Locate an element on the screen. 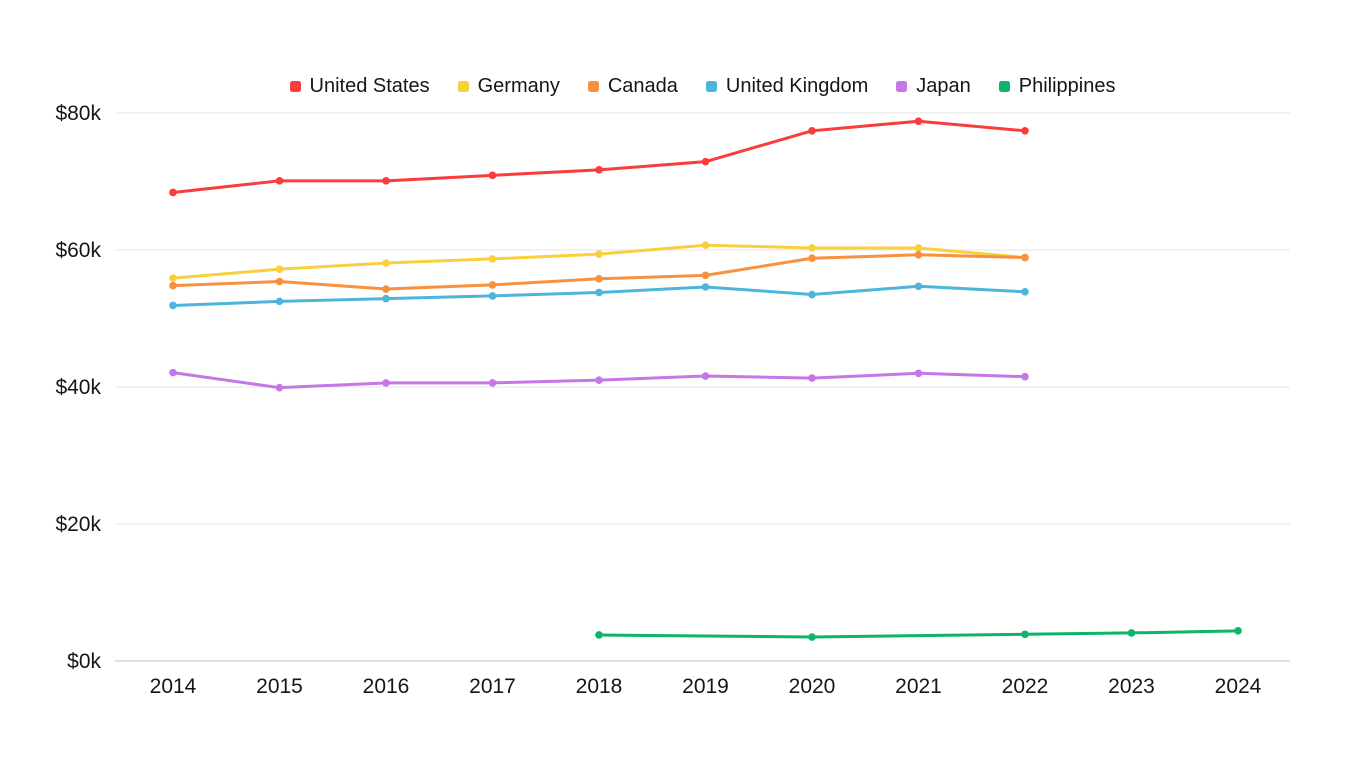 The width and height of the screenshot is (1366, 768). x-tick-label: 2020 is located at coordinates (812, 686).